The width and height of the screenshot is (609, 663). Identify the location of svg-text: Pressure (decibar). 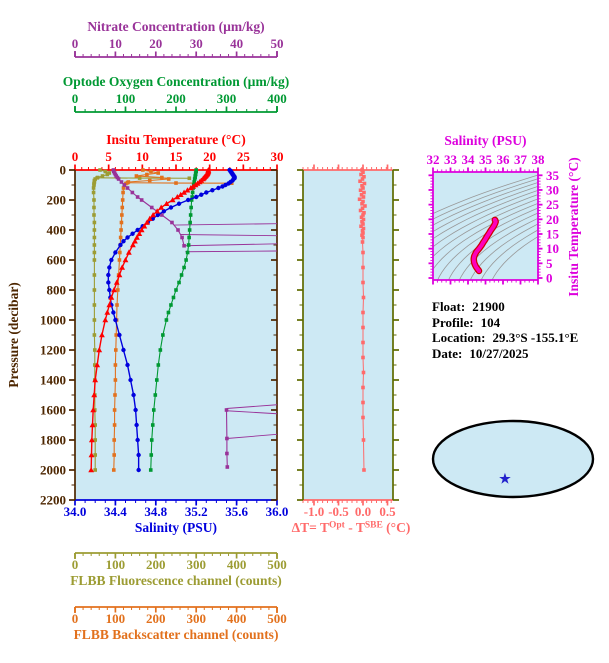
(13, 335).